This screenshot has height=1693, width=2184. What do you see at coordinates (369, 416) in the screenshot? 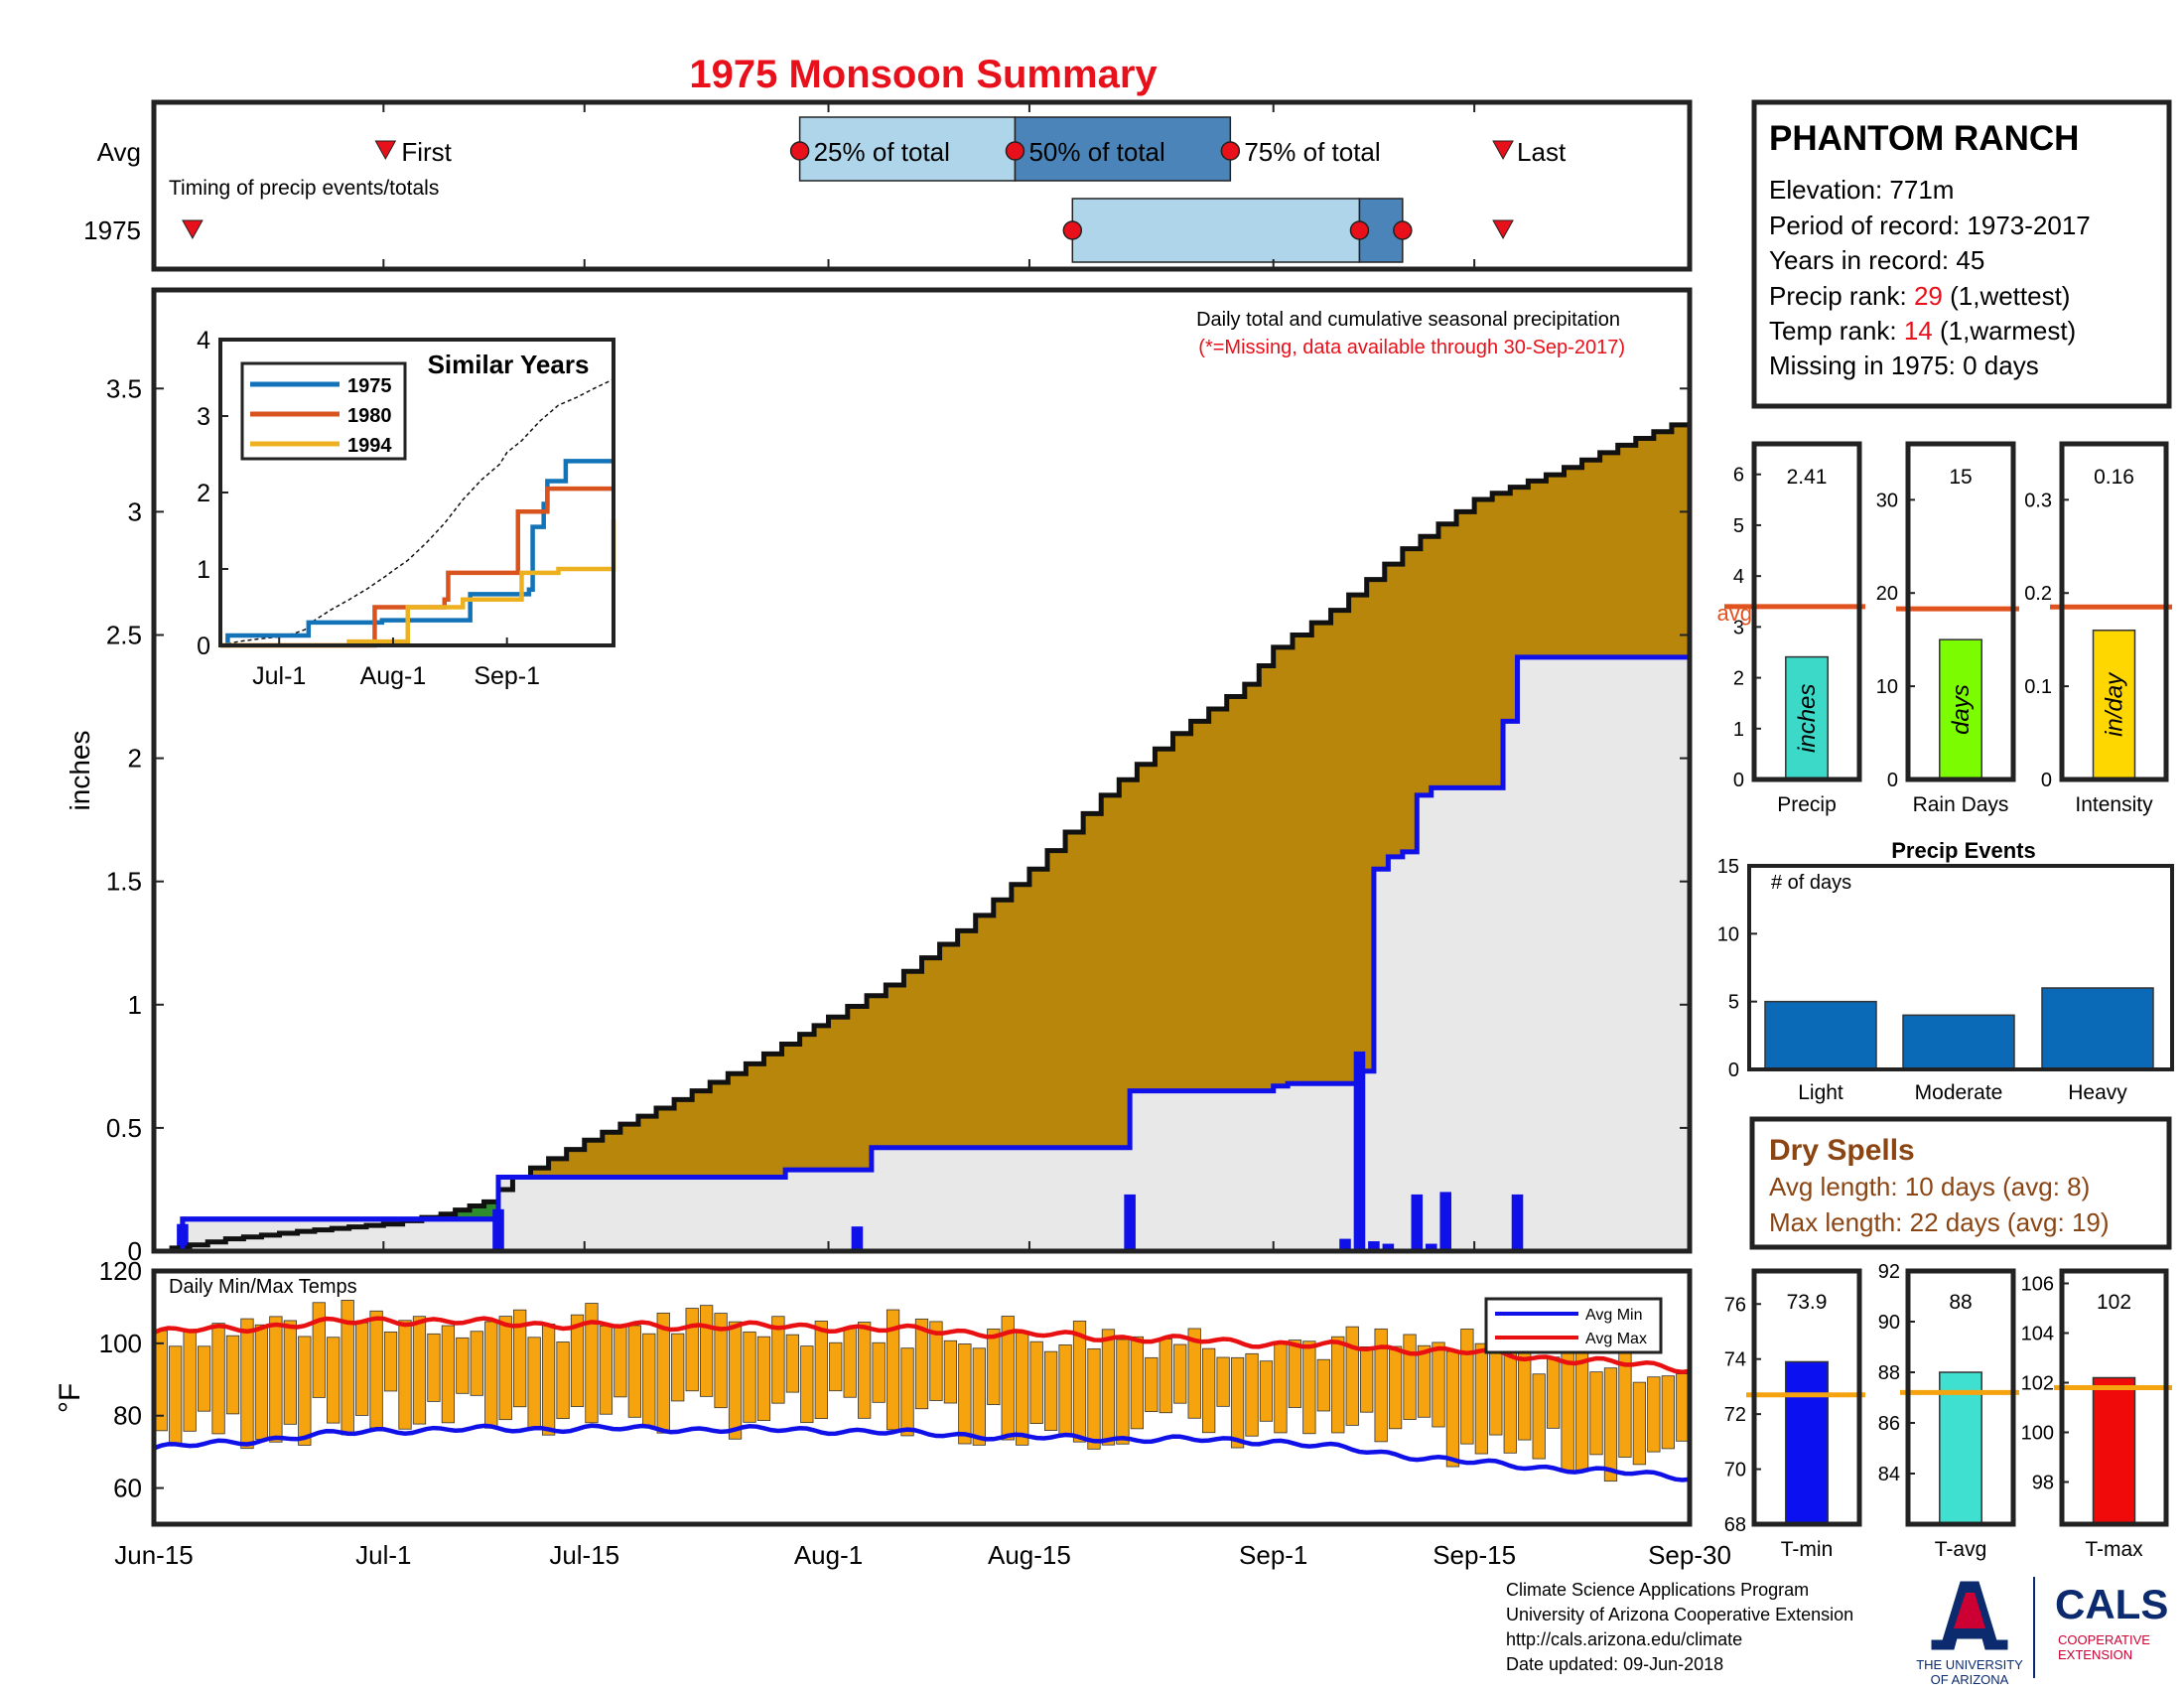
I see `legend-label-1980: 1980` at bounding box center [369, 416].